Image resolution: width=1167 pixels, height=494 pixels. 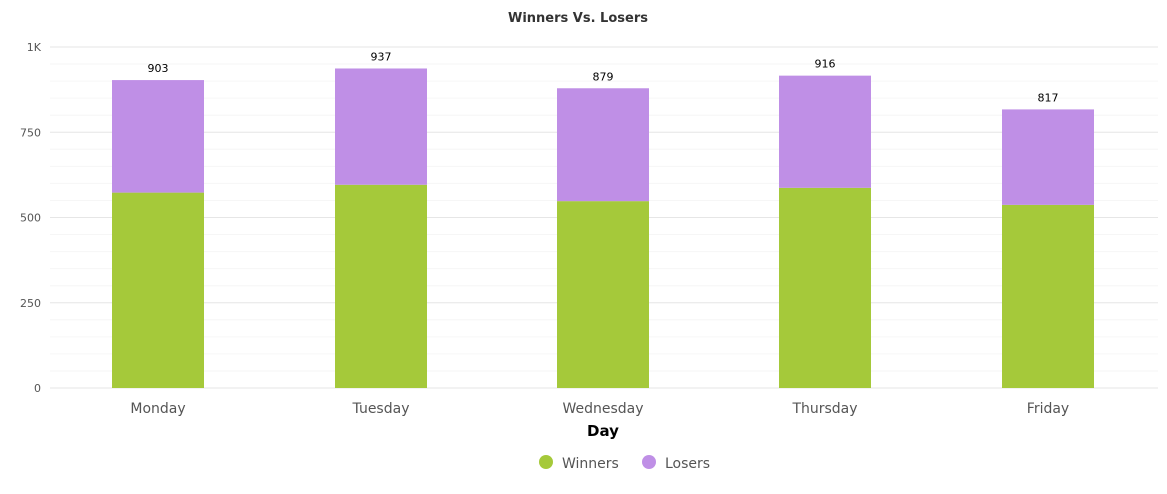 What do you see at coordinates (603, 294) in the screenshot?
I see `bar-winners-wednesday` at bounding box center [603, 294].